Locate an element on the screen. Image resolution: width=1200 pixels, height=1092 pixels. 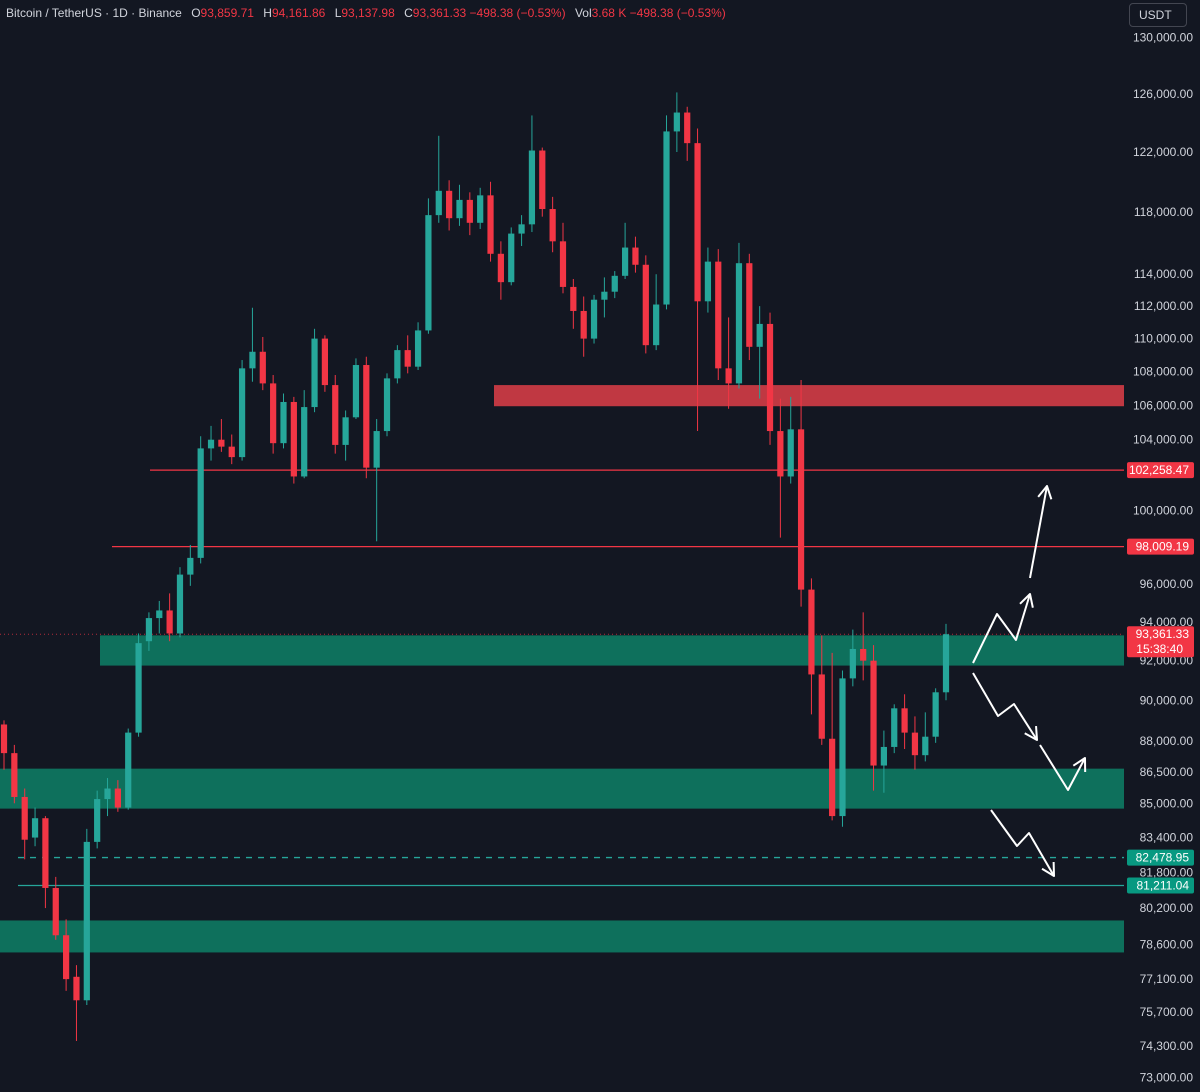
close-label: C is located at coordinates (408, 13).